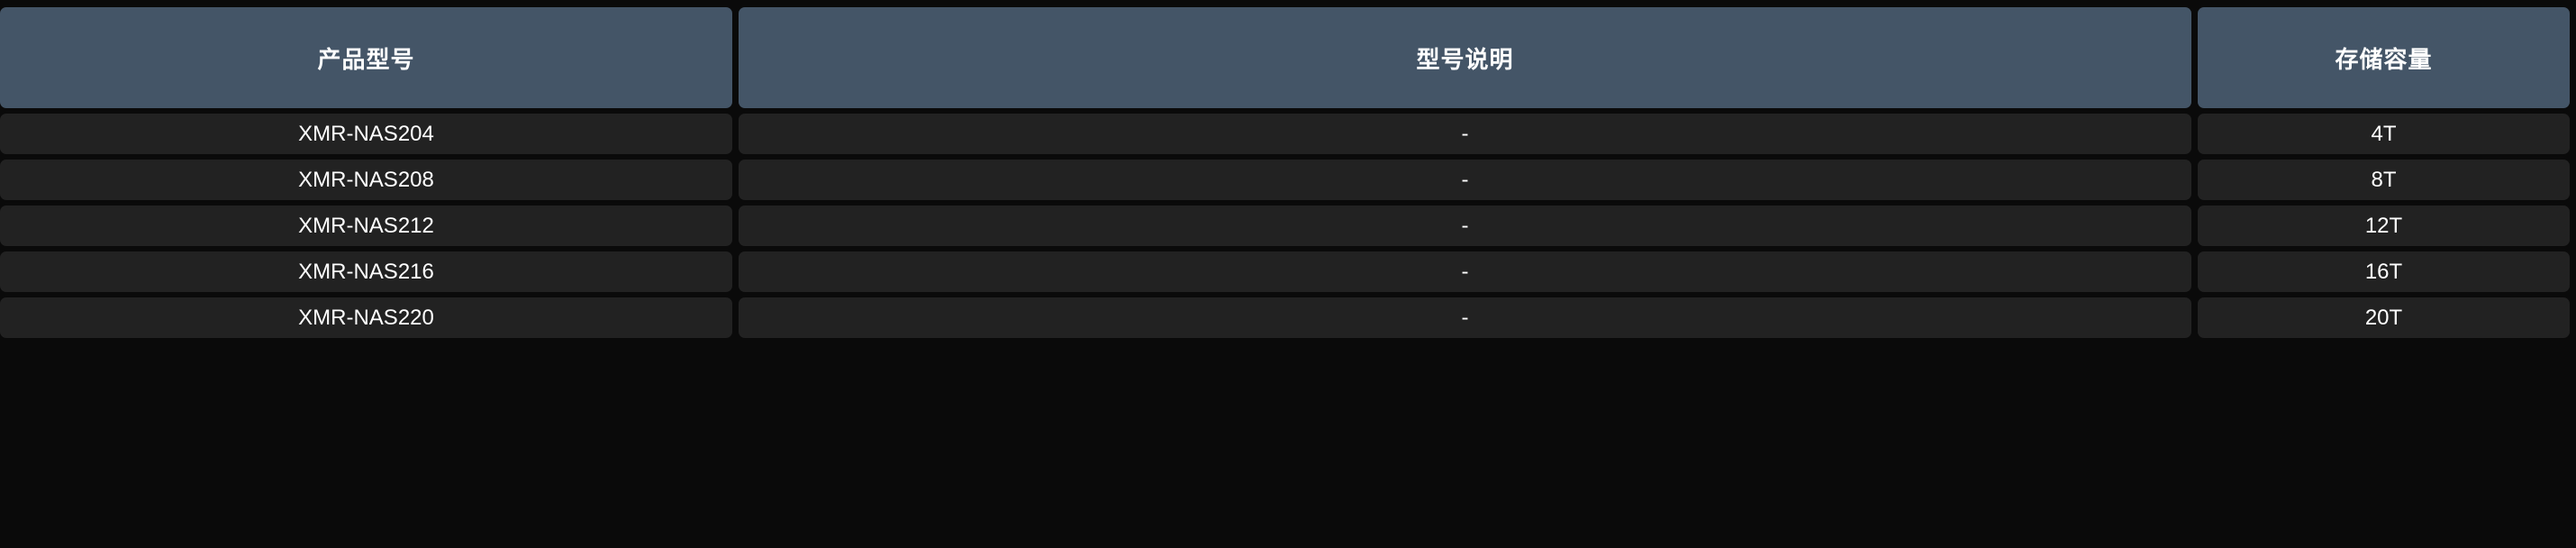 This screenshot has width=2576, height=548. What do you see at coordinates (366, 271) in the screenshot?
I see `cell-product-model: XMR-NAS216` at bounding box center [366, 271].